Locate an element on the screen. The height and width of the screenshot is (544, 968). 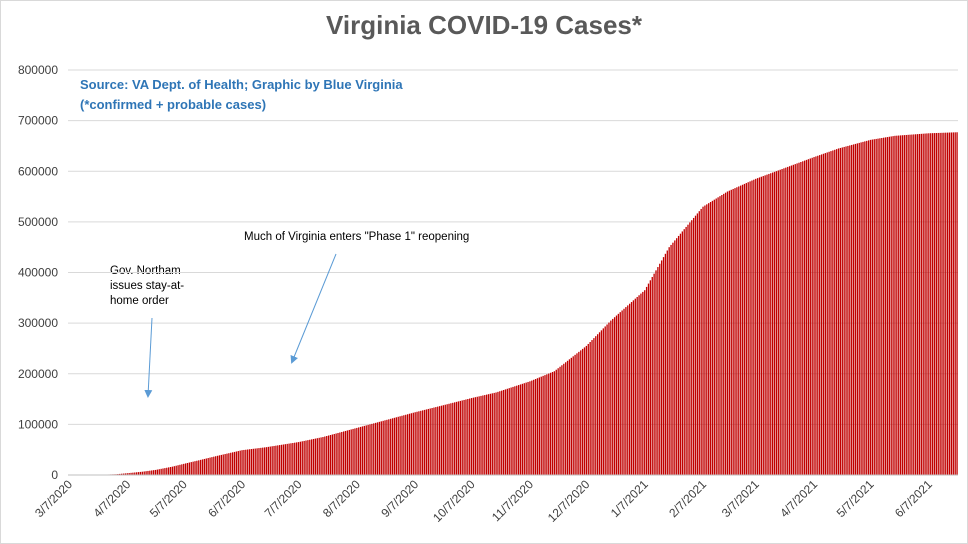
x-tick-label: 9/7/2020 is located at coordinates (399, 498).